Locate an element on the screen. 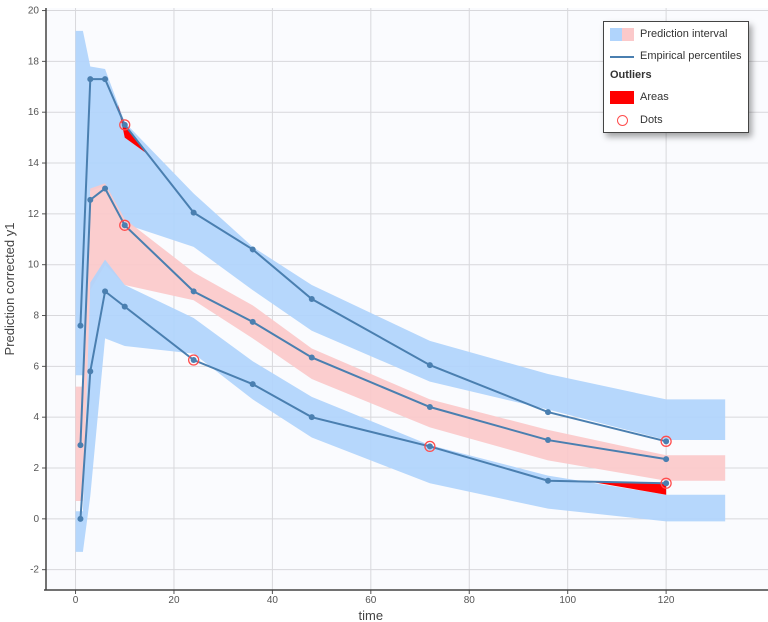 The image size is (768, 622). legend-label: Prediction interval is located at coordinates (684, 34).